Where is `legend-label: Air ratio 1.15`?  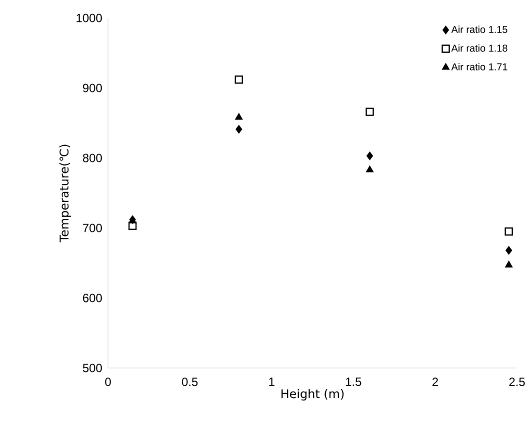
legend-label: Air ratio 1.15 is located at coordinates (479, 29).